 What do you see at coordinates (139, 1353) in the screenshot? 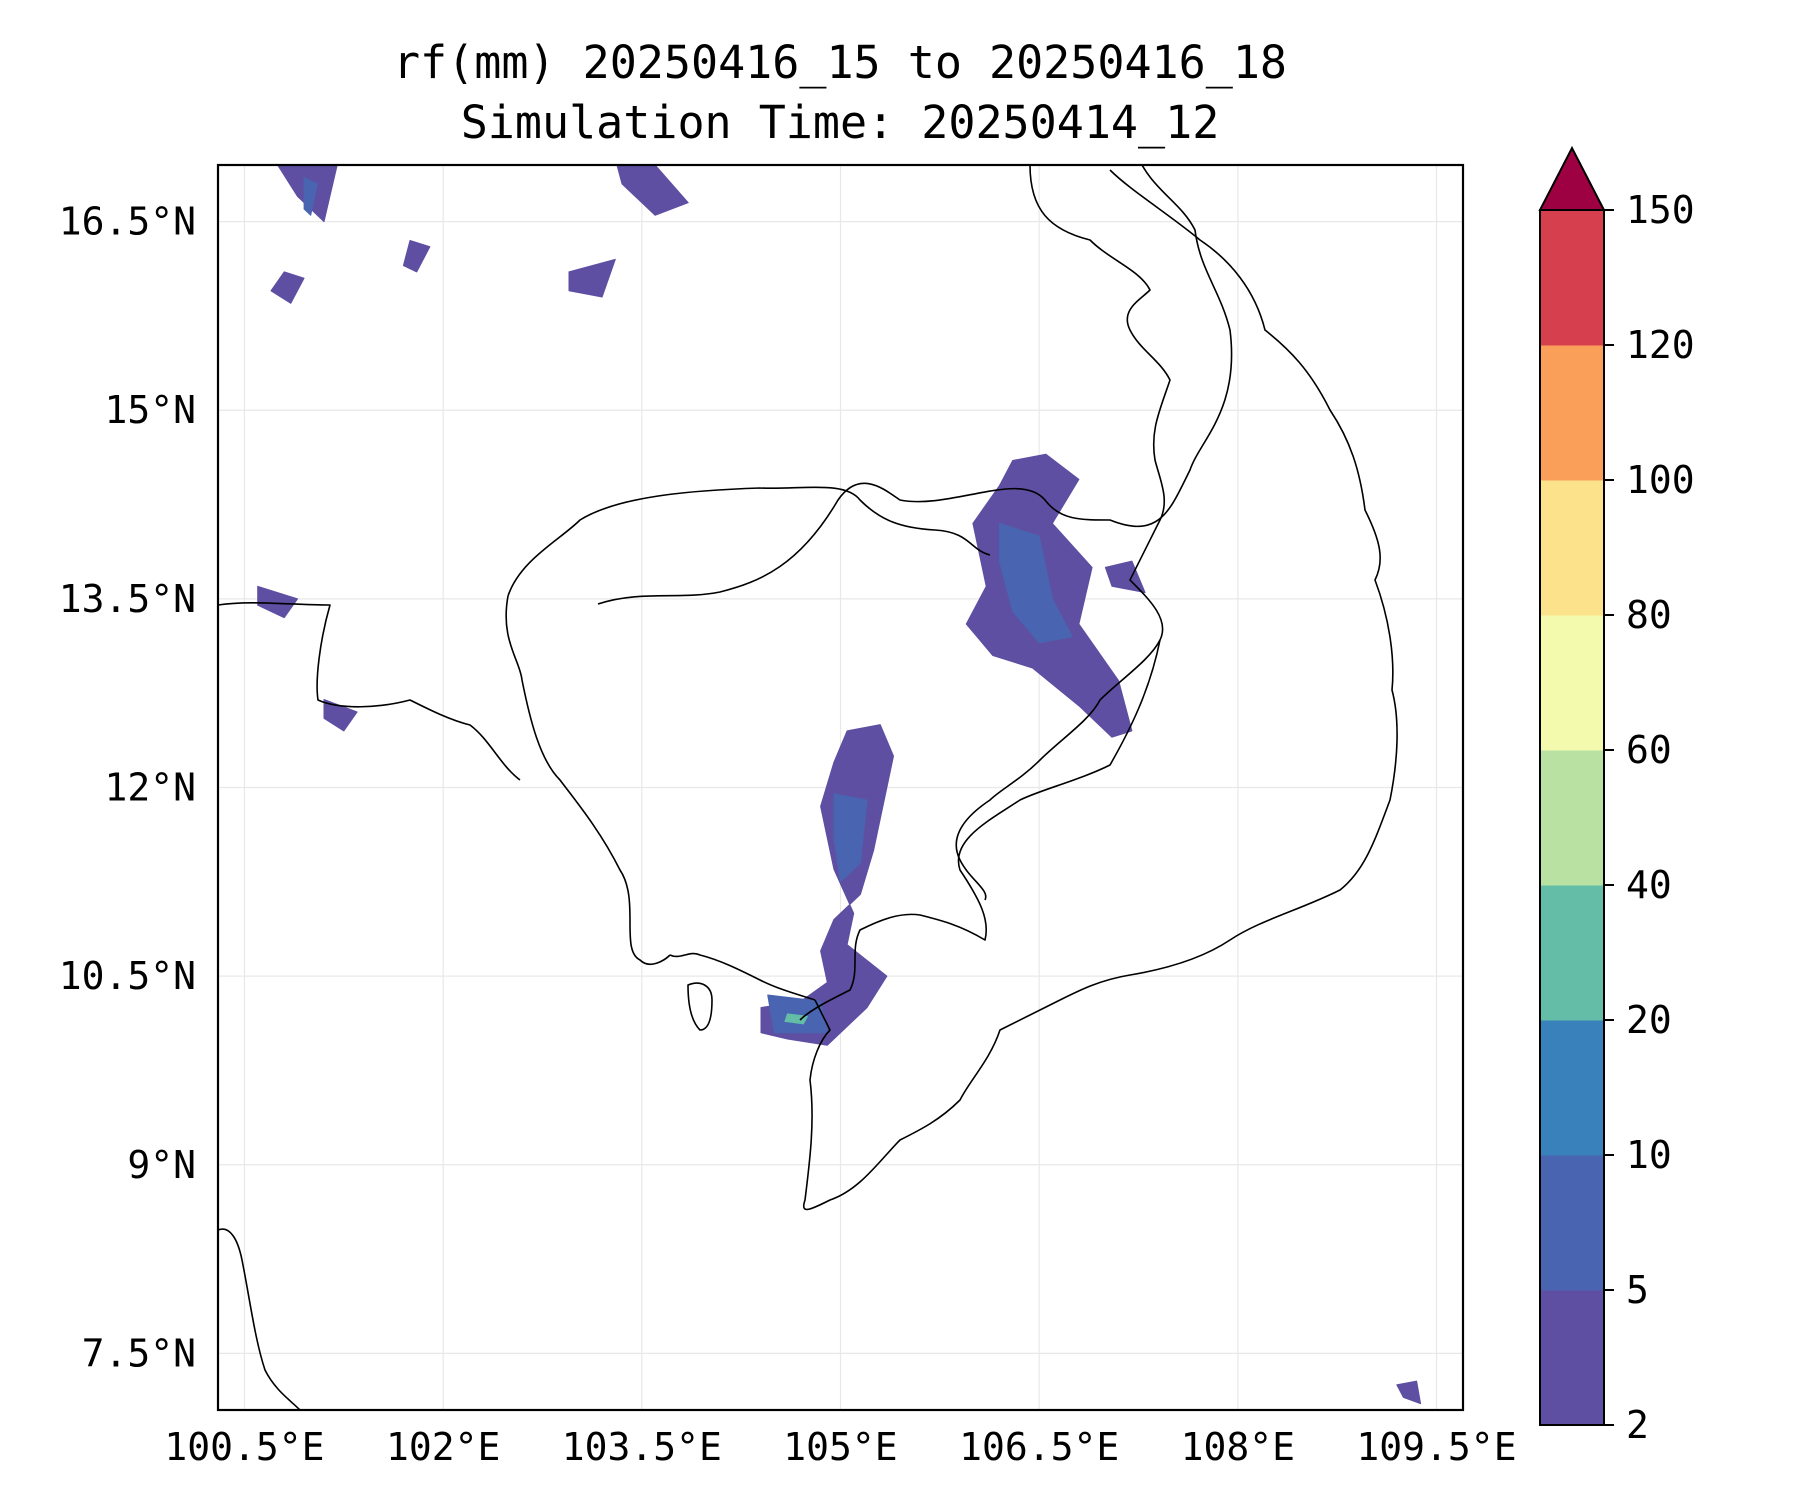
I see `lat-tick-label: 7.5°N` at bounding box center [139, 1353].